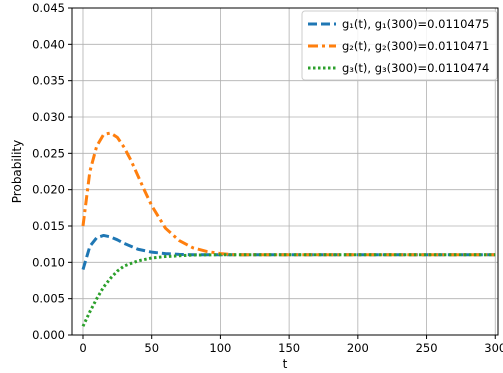  What do you see at coordinates (493, 348) in the screenshot?
I see `x-tick-label: 300` at bounding box center [493, 348].